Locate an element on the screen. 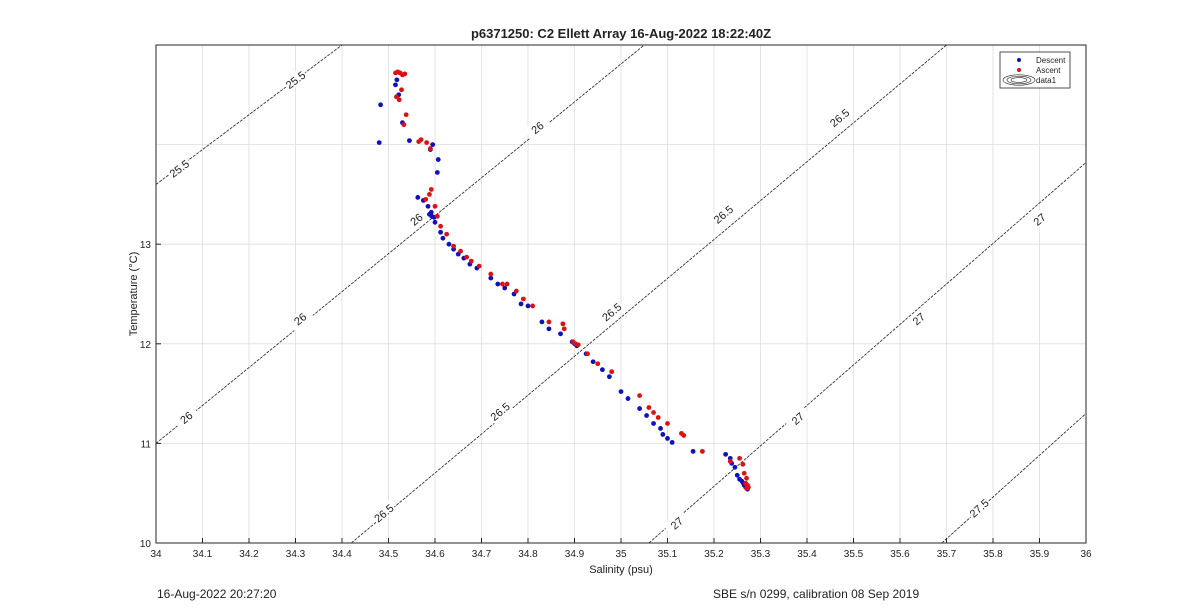 Image resolution: width=1200 pixels, height=611 pixels. legend: Descent Ascent data1 is located at coordinates (1035, 70).